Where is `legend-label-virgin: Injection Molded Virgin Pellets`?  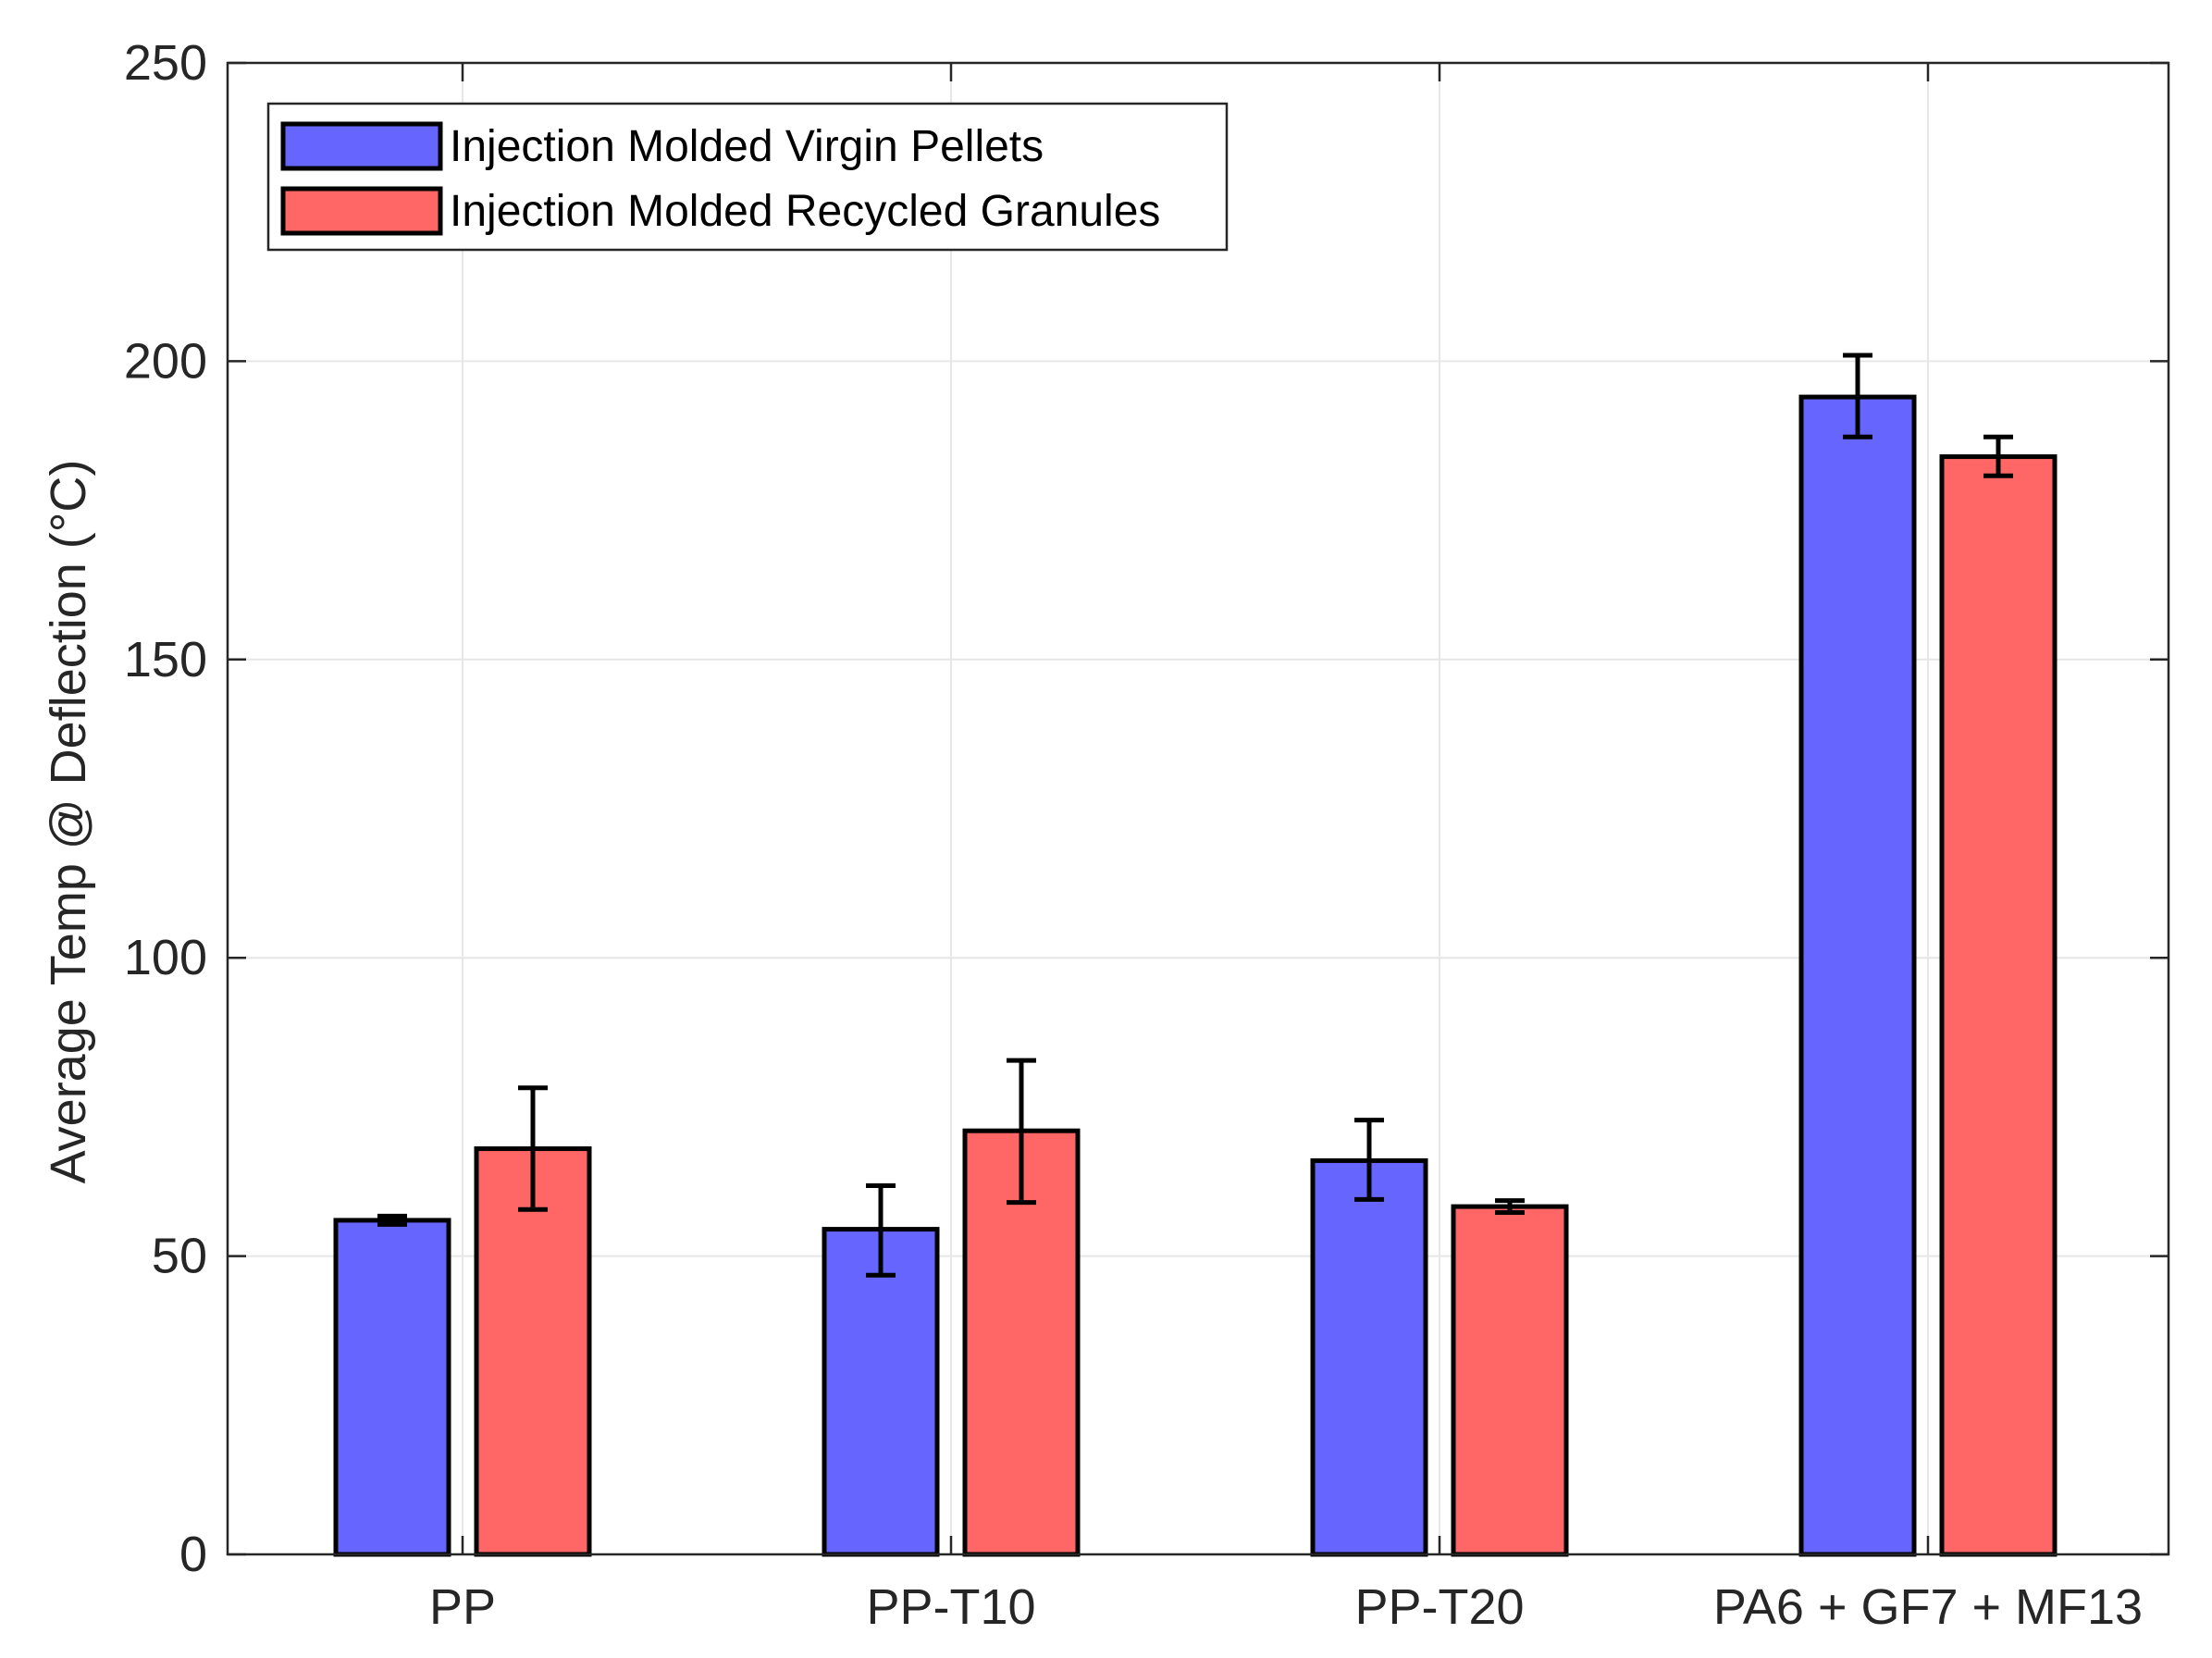 legend-label-virgin: Injection Molded Virgin Pellets is located at coordinates (747, 147).